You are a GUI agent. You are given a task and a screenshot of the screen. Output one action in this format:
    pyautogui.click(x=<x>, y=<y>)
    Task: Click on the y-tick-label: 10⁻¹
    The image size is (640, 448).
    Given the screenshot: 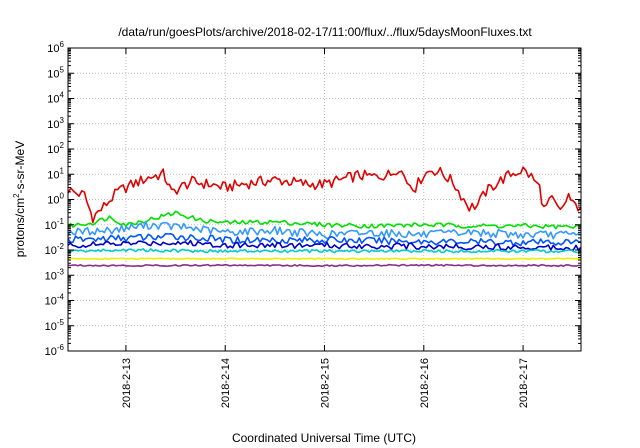 What is the action you would take?
    pyautogui.click(x=55, y=224)
    